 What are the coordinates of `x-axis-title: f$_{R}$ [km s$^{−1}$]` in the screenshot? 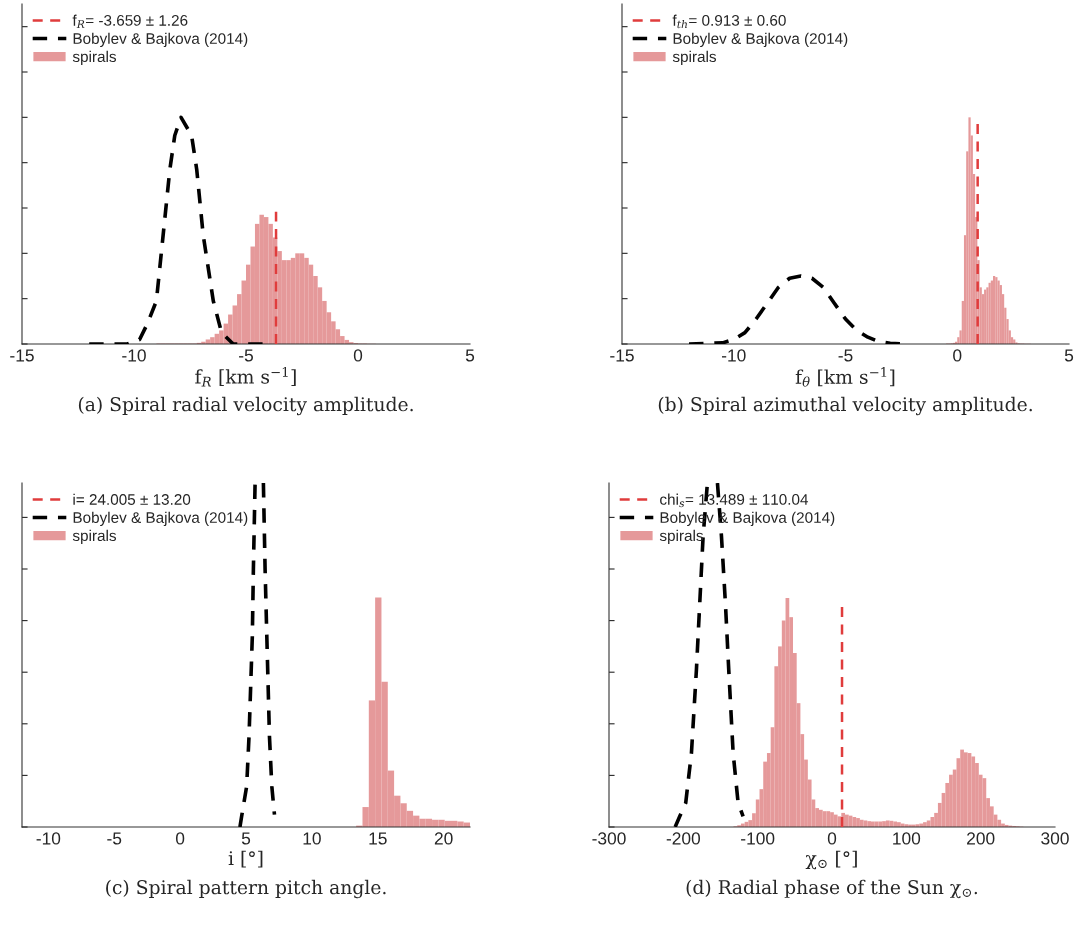 It's located at (245, 376).